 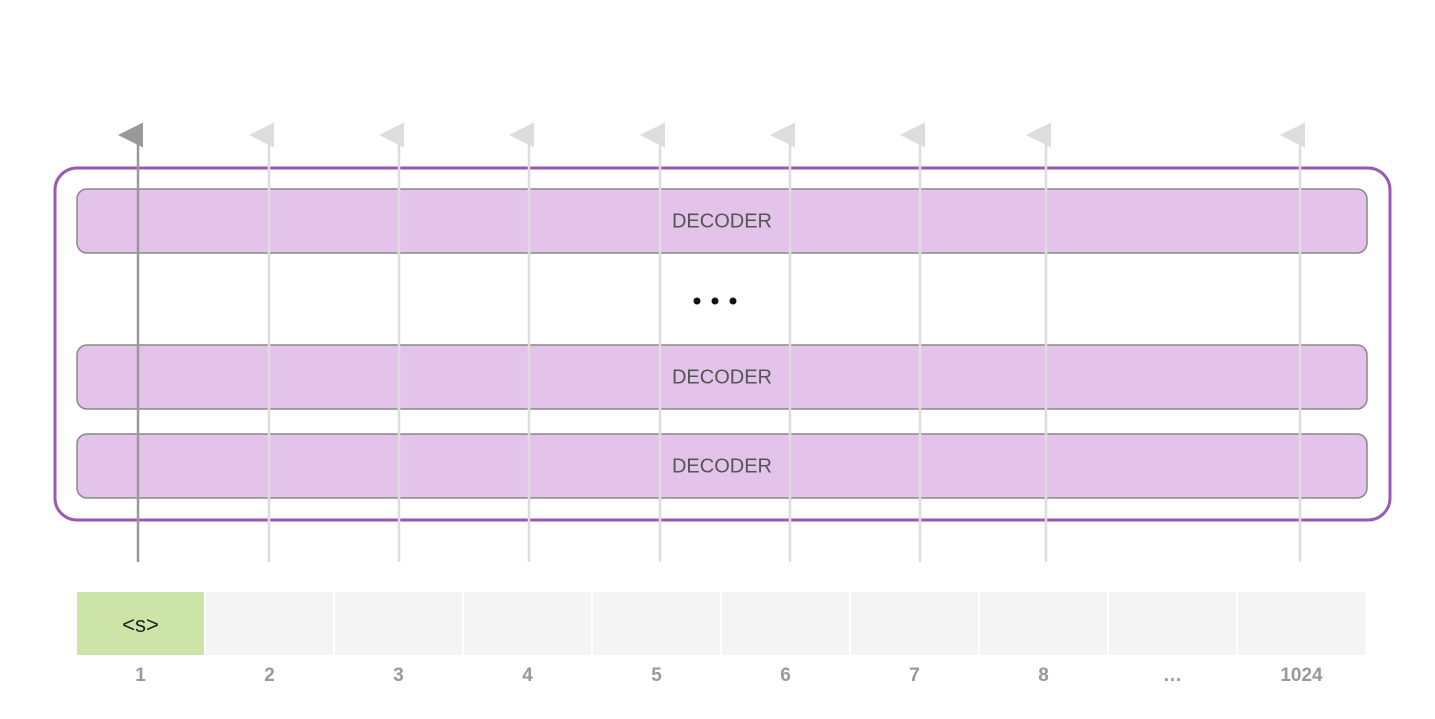 What do you see at coordinates (1043, 675) in the screenshot?
I see `position-label: 8` at bounding box center [1043, 675].